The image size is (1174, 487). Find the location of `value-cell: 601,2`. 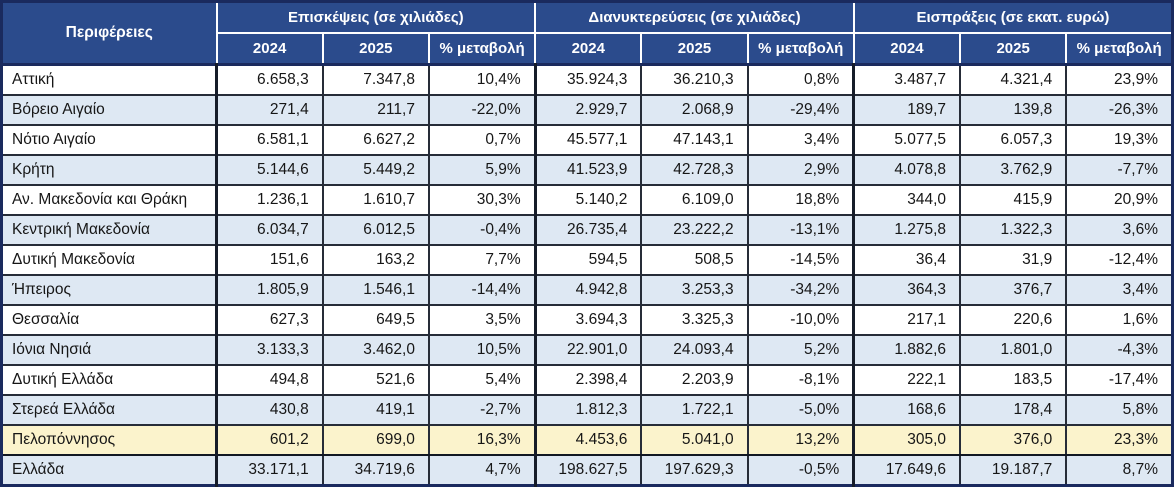

value-cell: 601,2 is located at coordinates (269, 440).